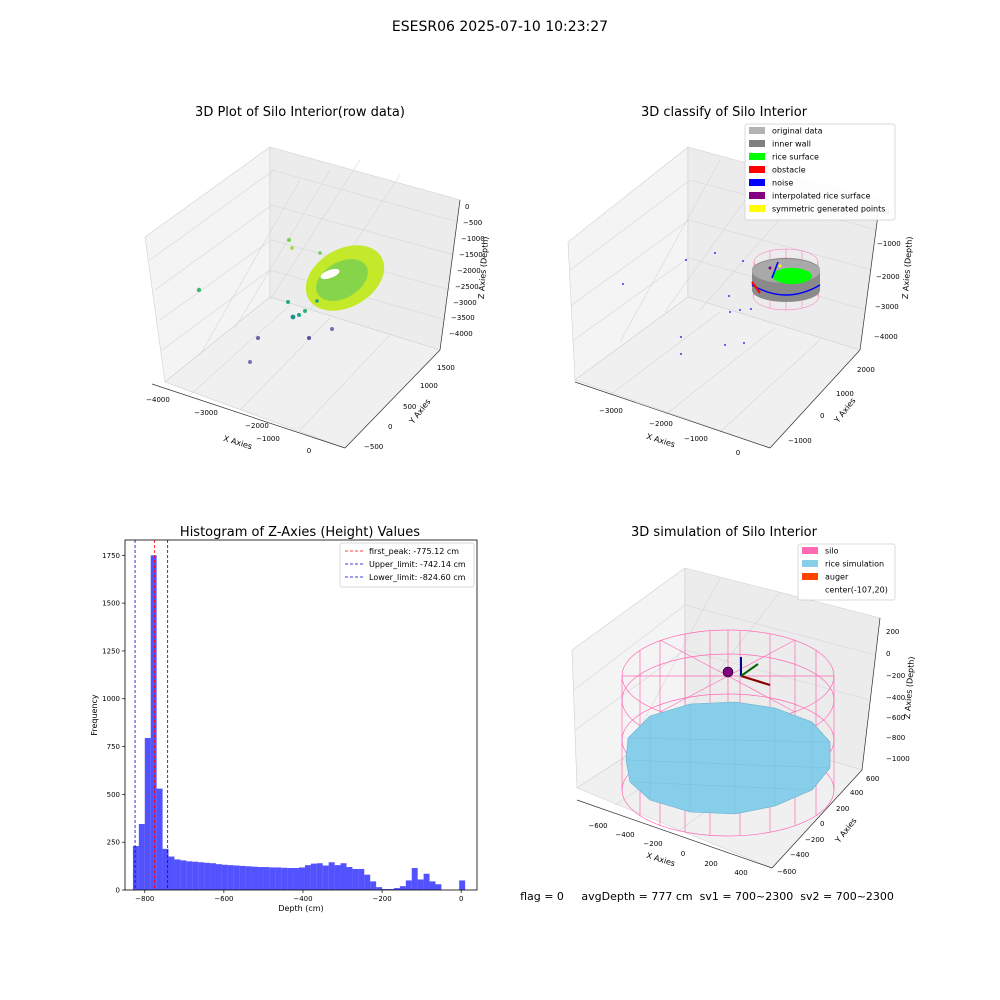  I want to click on panel3-frame, so click(301, 715).